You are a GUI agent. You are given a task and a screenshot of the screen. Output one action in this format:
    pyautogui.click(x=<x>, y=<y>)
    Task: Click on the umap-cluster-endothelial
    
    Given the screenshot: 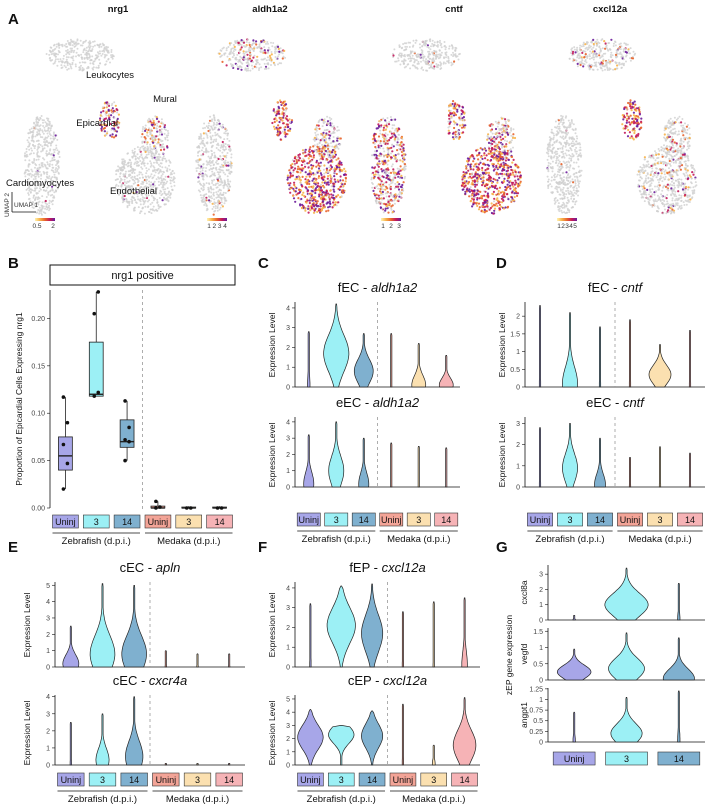 What is the action you would take?
    pyautogui.click(x=317, y=179)
    